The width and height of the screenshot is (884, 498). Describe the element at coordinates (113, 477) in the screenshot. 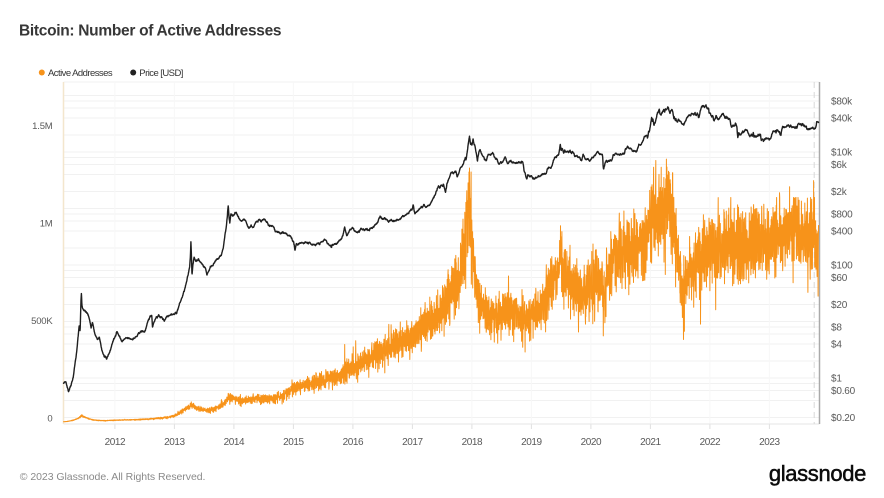

I see `svg-text:© 2023 Glassnode. All Rights R: © 2023 Glassnode. All Rights Reserved.` at that location.